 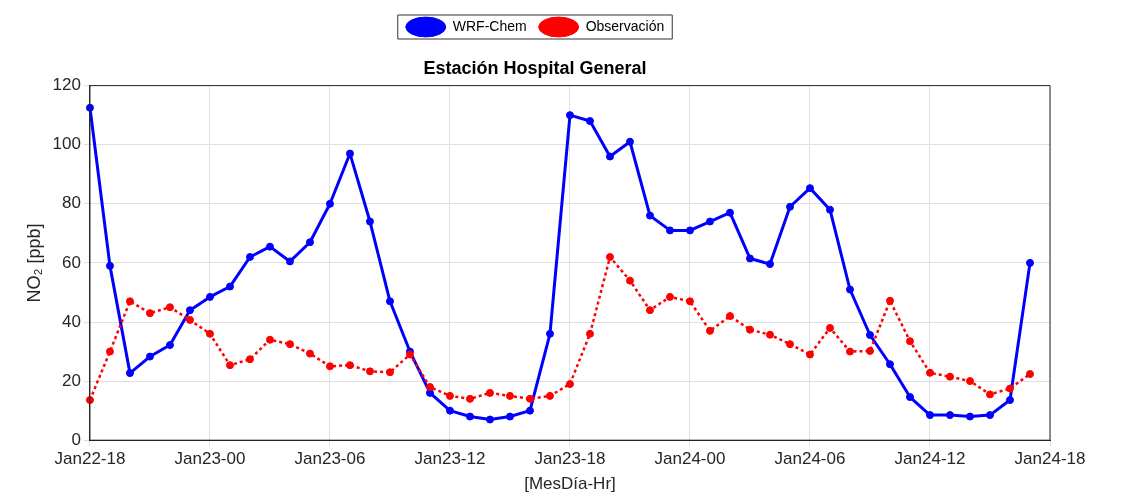 I want to click on y-tick-label: 60, so click(x=71, y=262).